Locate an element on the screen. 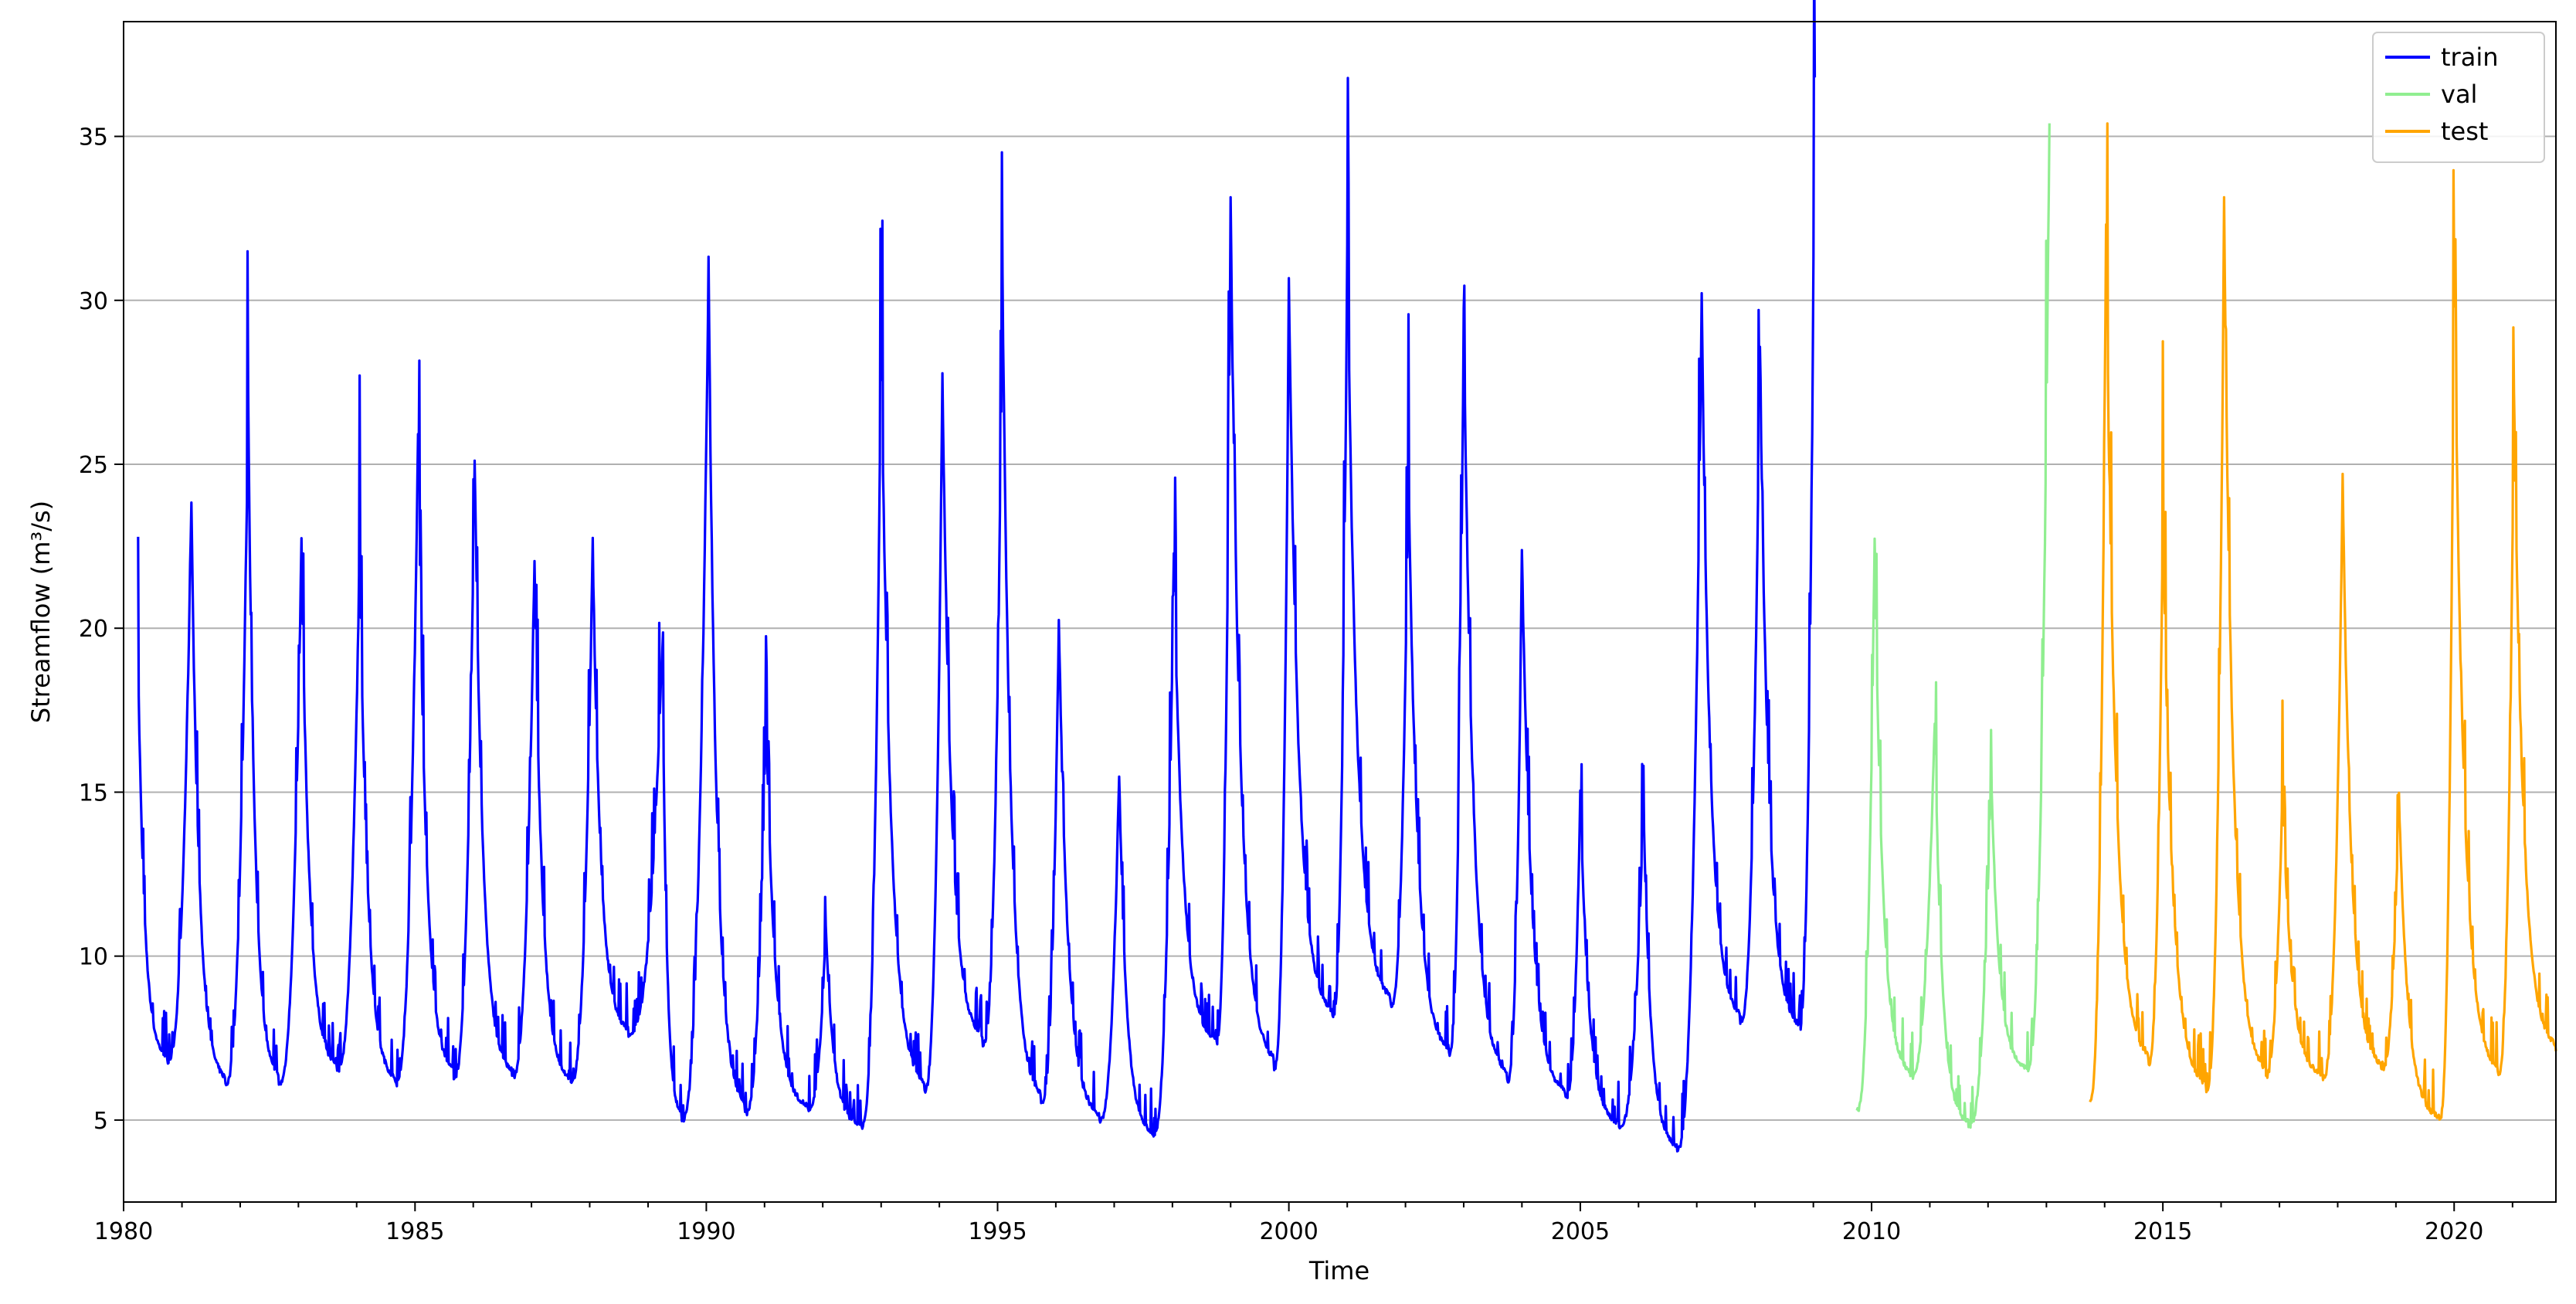 The height and width of the screenshot is (1304, 2576). y-tick-label: 25 is located at coordinates (93, 465).